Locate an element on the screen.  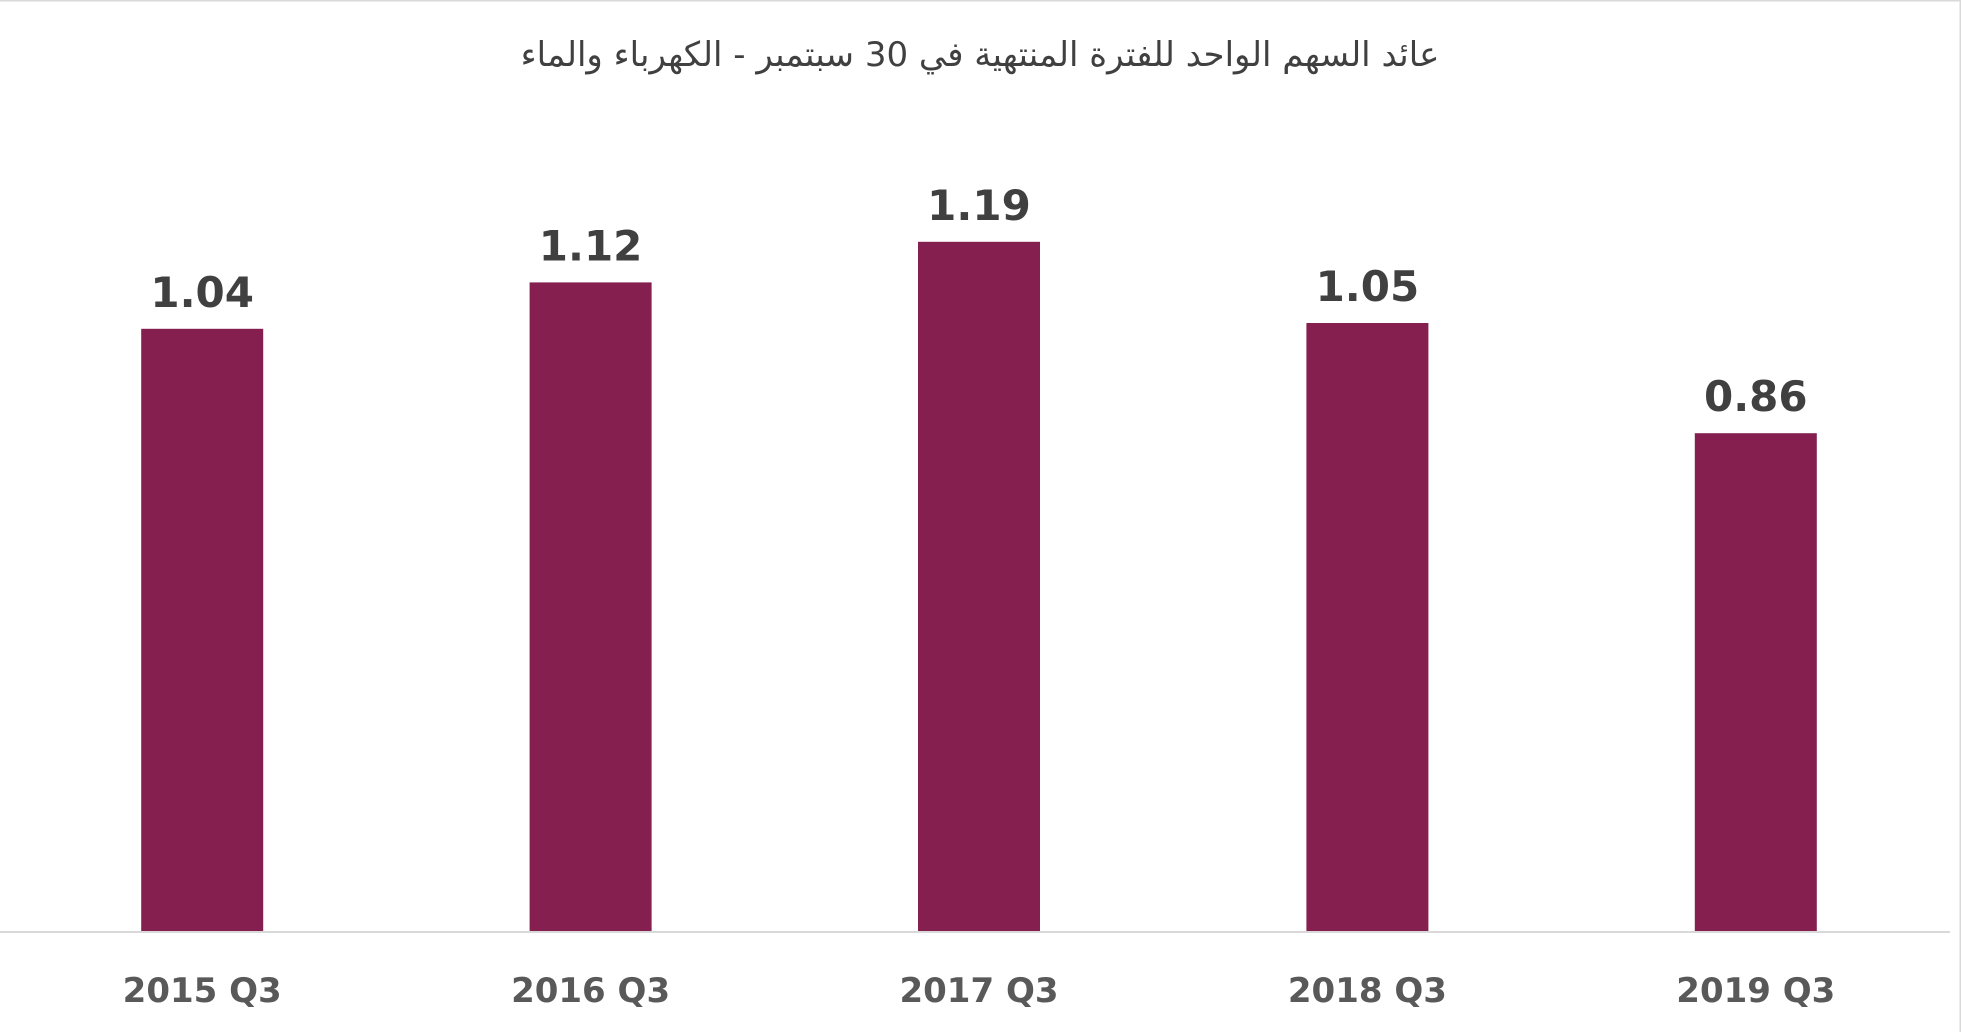
x-tick-label-2018-q3: 2018 Q3 is located at coordinates (1367, 991).